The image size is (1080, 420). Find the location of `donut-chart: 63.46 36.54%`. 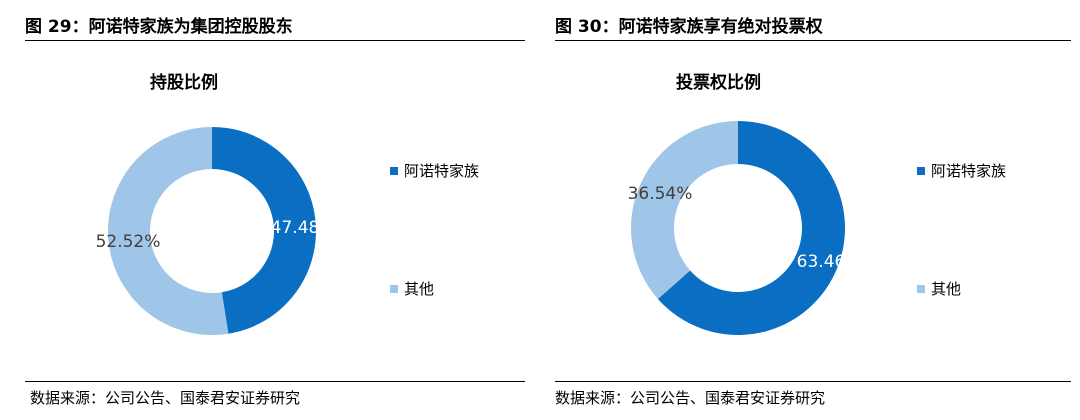

donut-chart: 63.46 36.54% is located at coordinates (737, 228).